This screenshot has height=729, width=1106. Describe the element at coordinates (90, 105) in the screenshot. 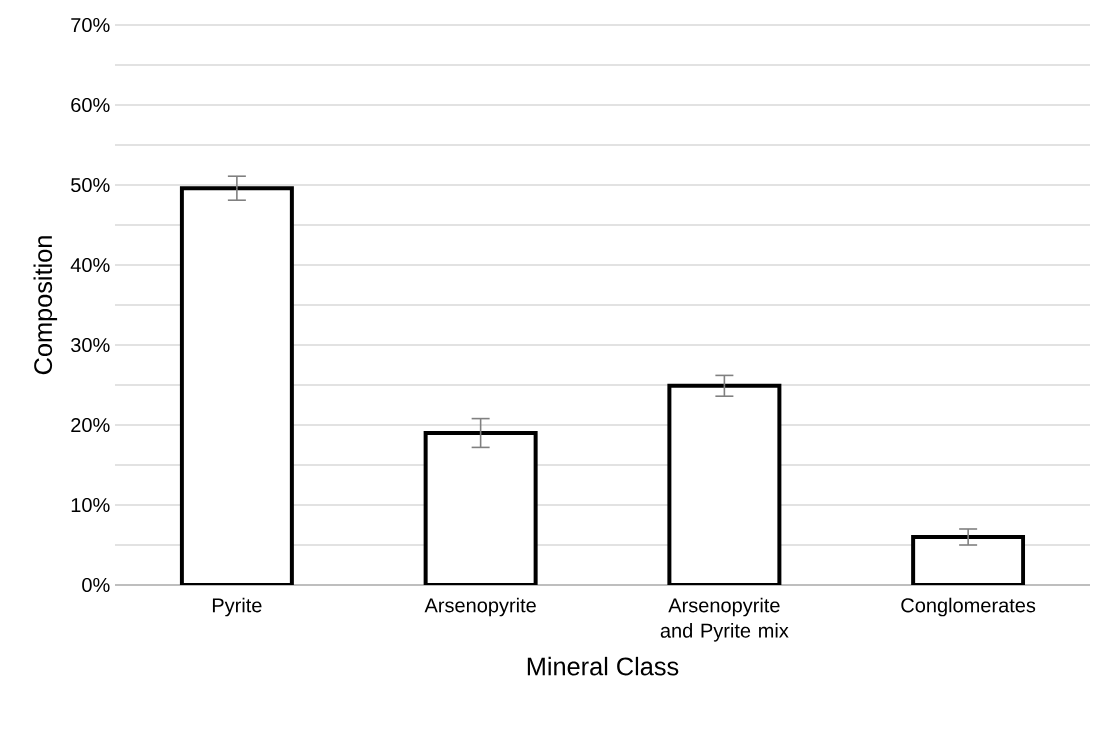

I see `y-tick-label: 60%` at that location.